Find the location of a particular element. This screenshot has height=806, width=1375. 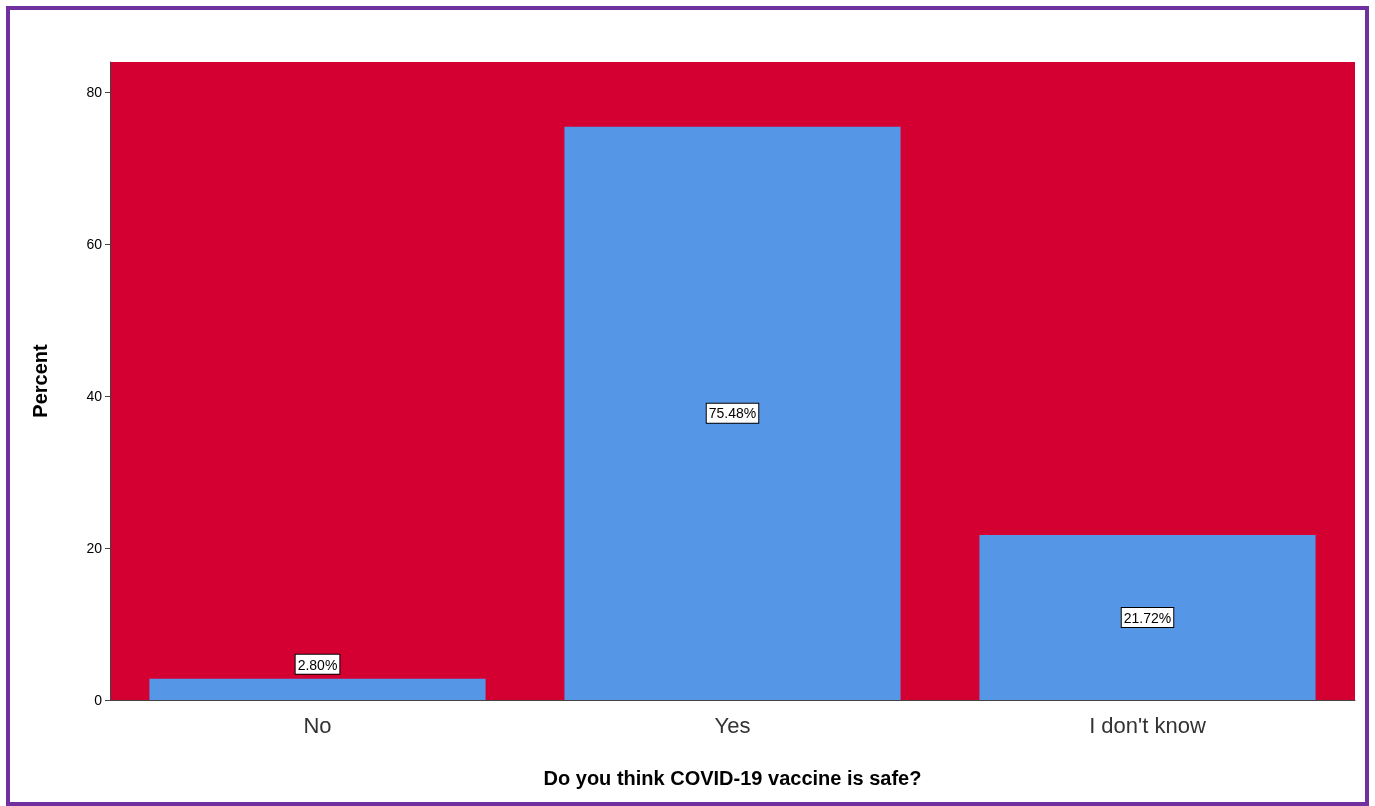

data-label: 21.72% is located at coordinates (1147, 617).